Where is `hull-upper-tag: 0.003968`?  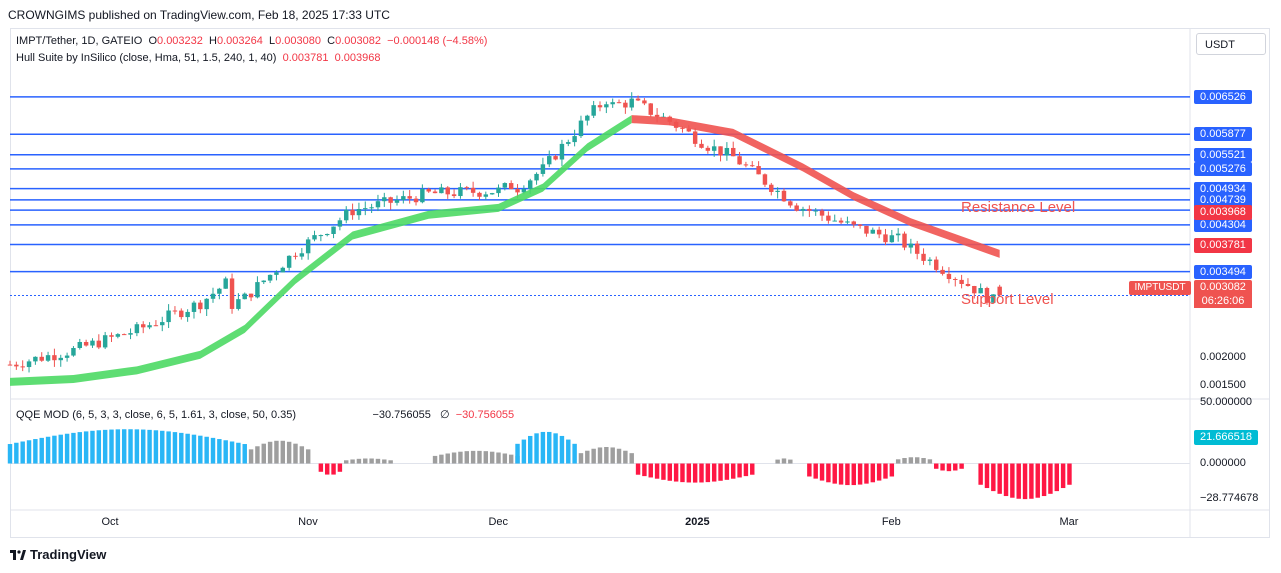 hull-upper-tag: 0.003968 is located at coordinates (1223, 212).